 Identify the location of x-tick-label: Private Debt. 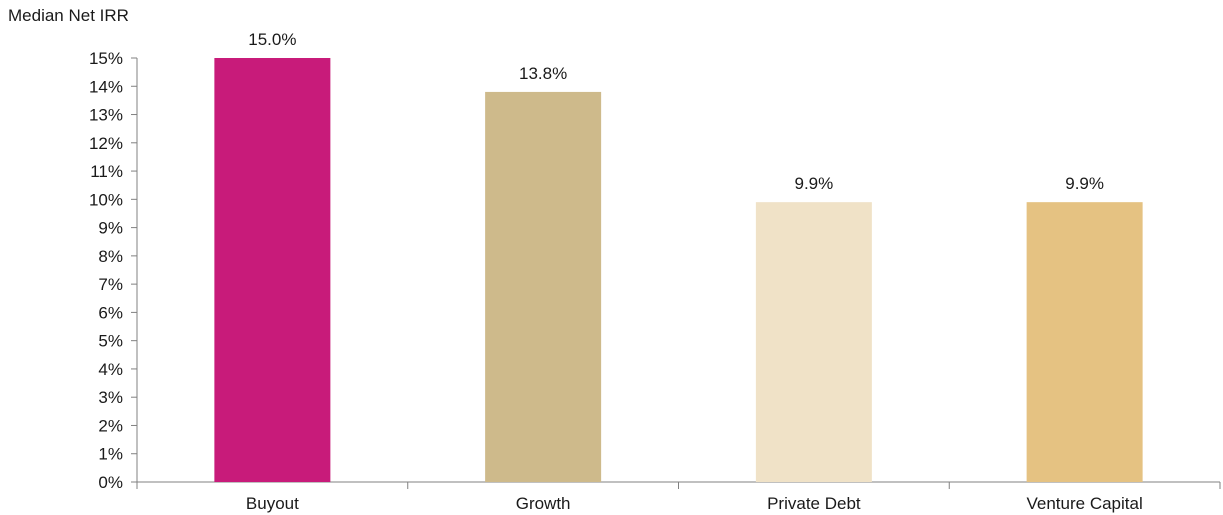
(814, 503).